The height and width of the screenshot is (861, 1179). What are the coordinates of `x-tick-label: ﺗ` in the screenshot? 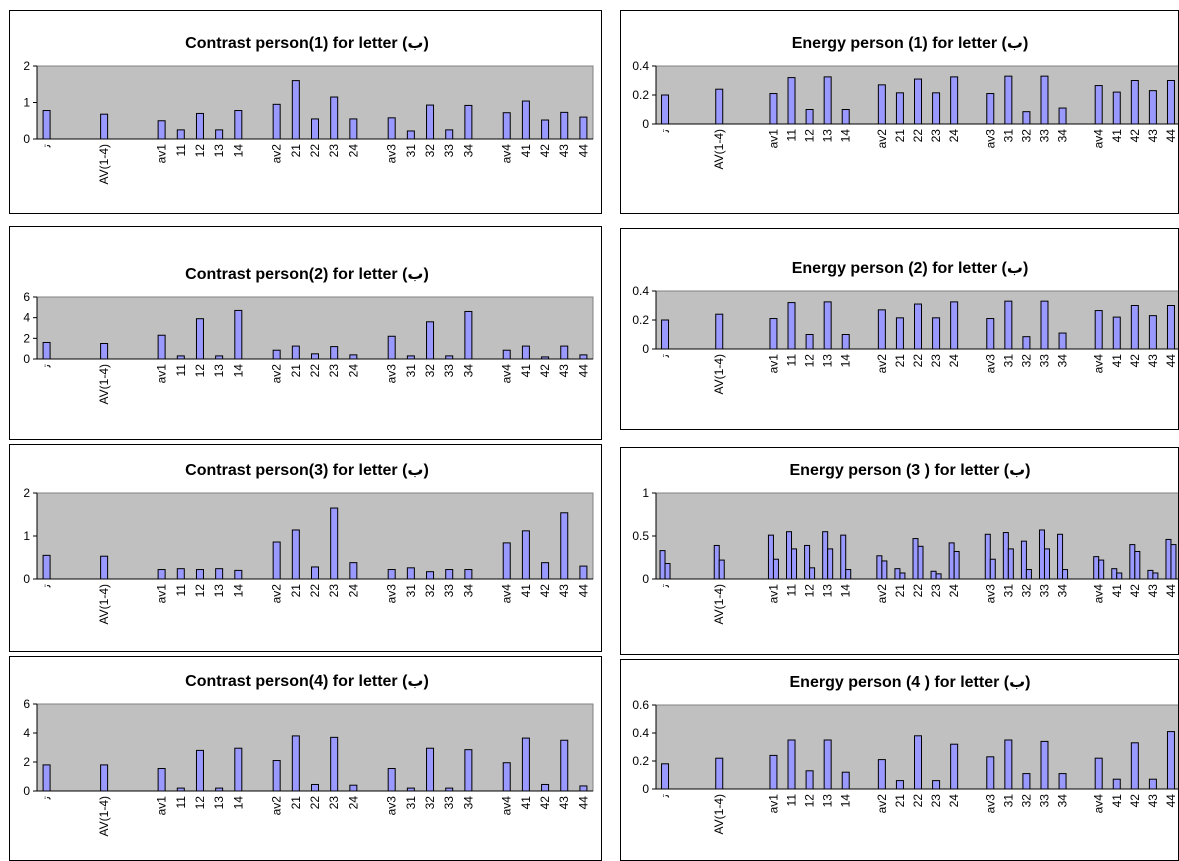 It's located at (47, 798).